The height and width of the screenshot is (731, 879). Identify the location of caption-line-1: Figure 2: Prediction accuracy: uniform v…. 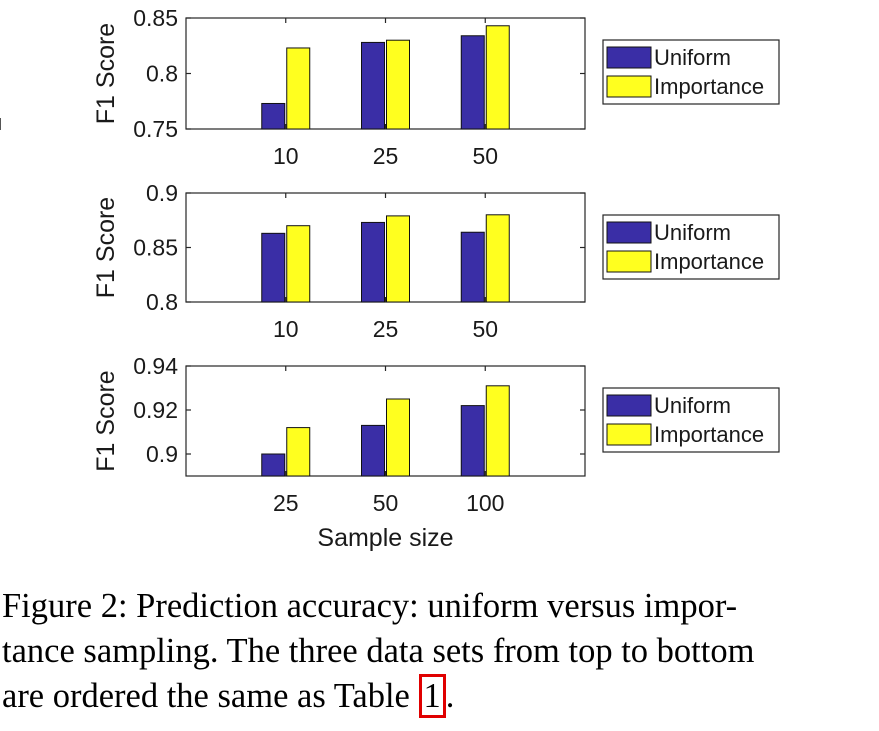
(370, 606).